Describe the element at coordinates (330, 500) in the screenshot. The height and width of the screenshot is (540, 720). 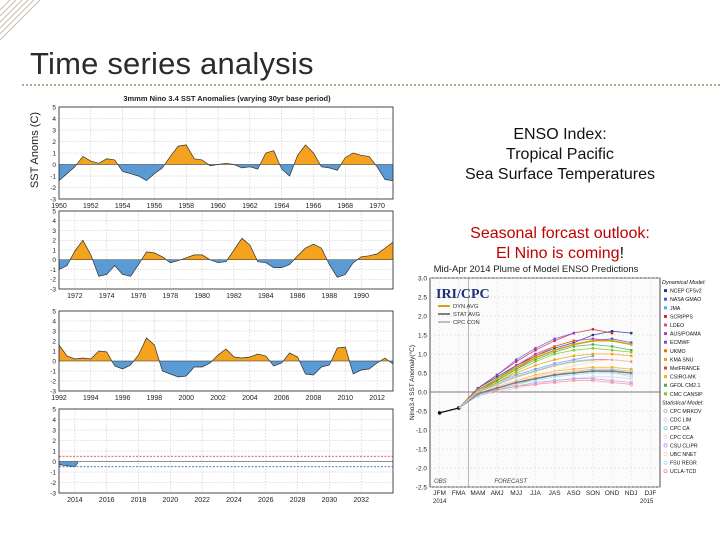
I see `x-tick-label: 2030` at that location.